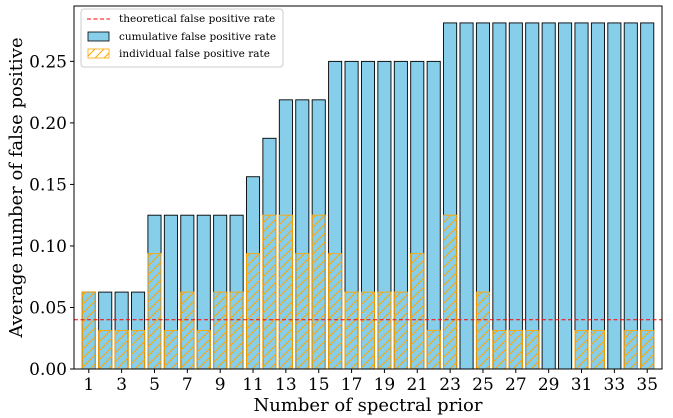 The height and width of the screenshot is (418, 673). Describe the element at coordinates (368, 405) in the screenshot. I see `x-axis-label: Number of spectral prior` at that location.